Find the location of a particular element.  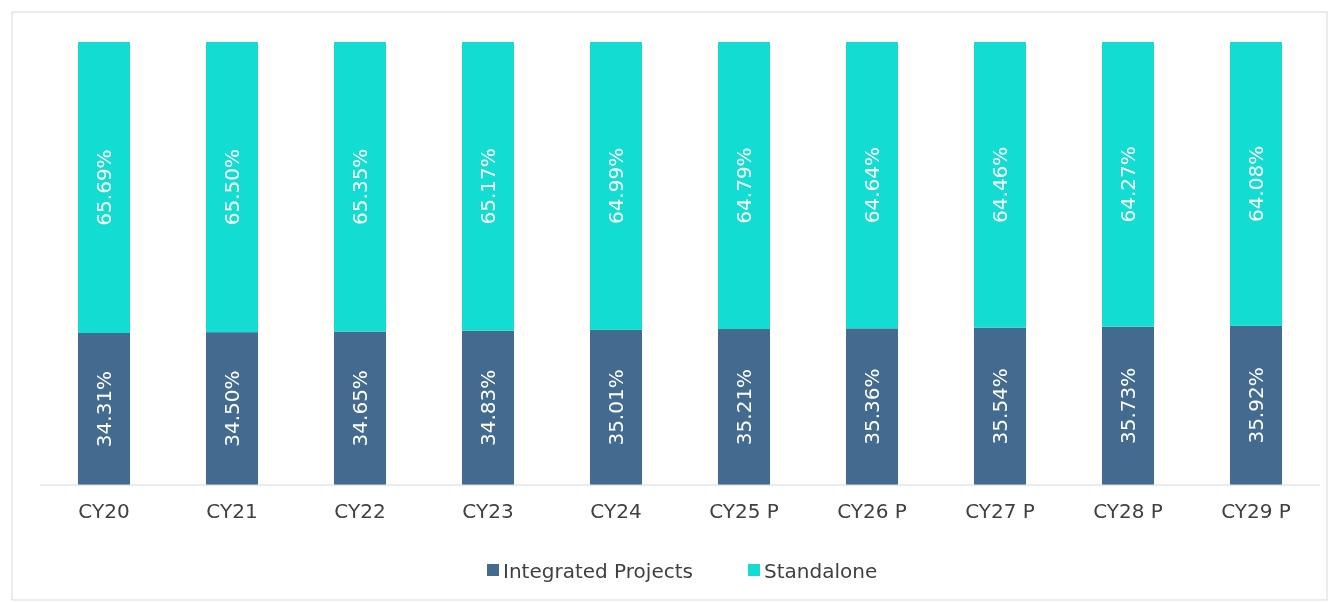

data-label: 64.27% is located at coordinates (1128, 184).